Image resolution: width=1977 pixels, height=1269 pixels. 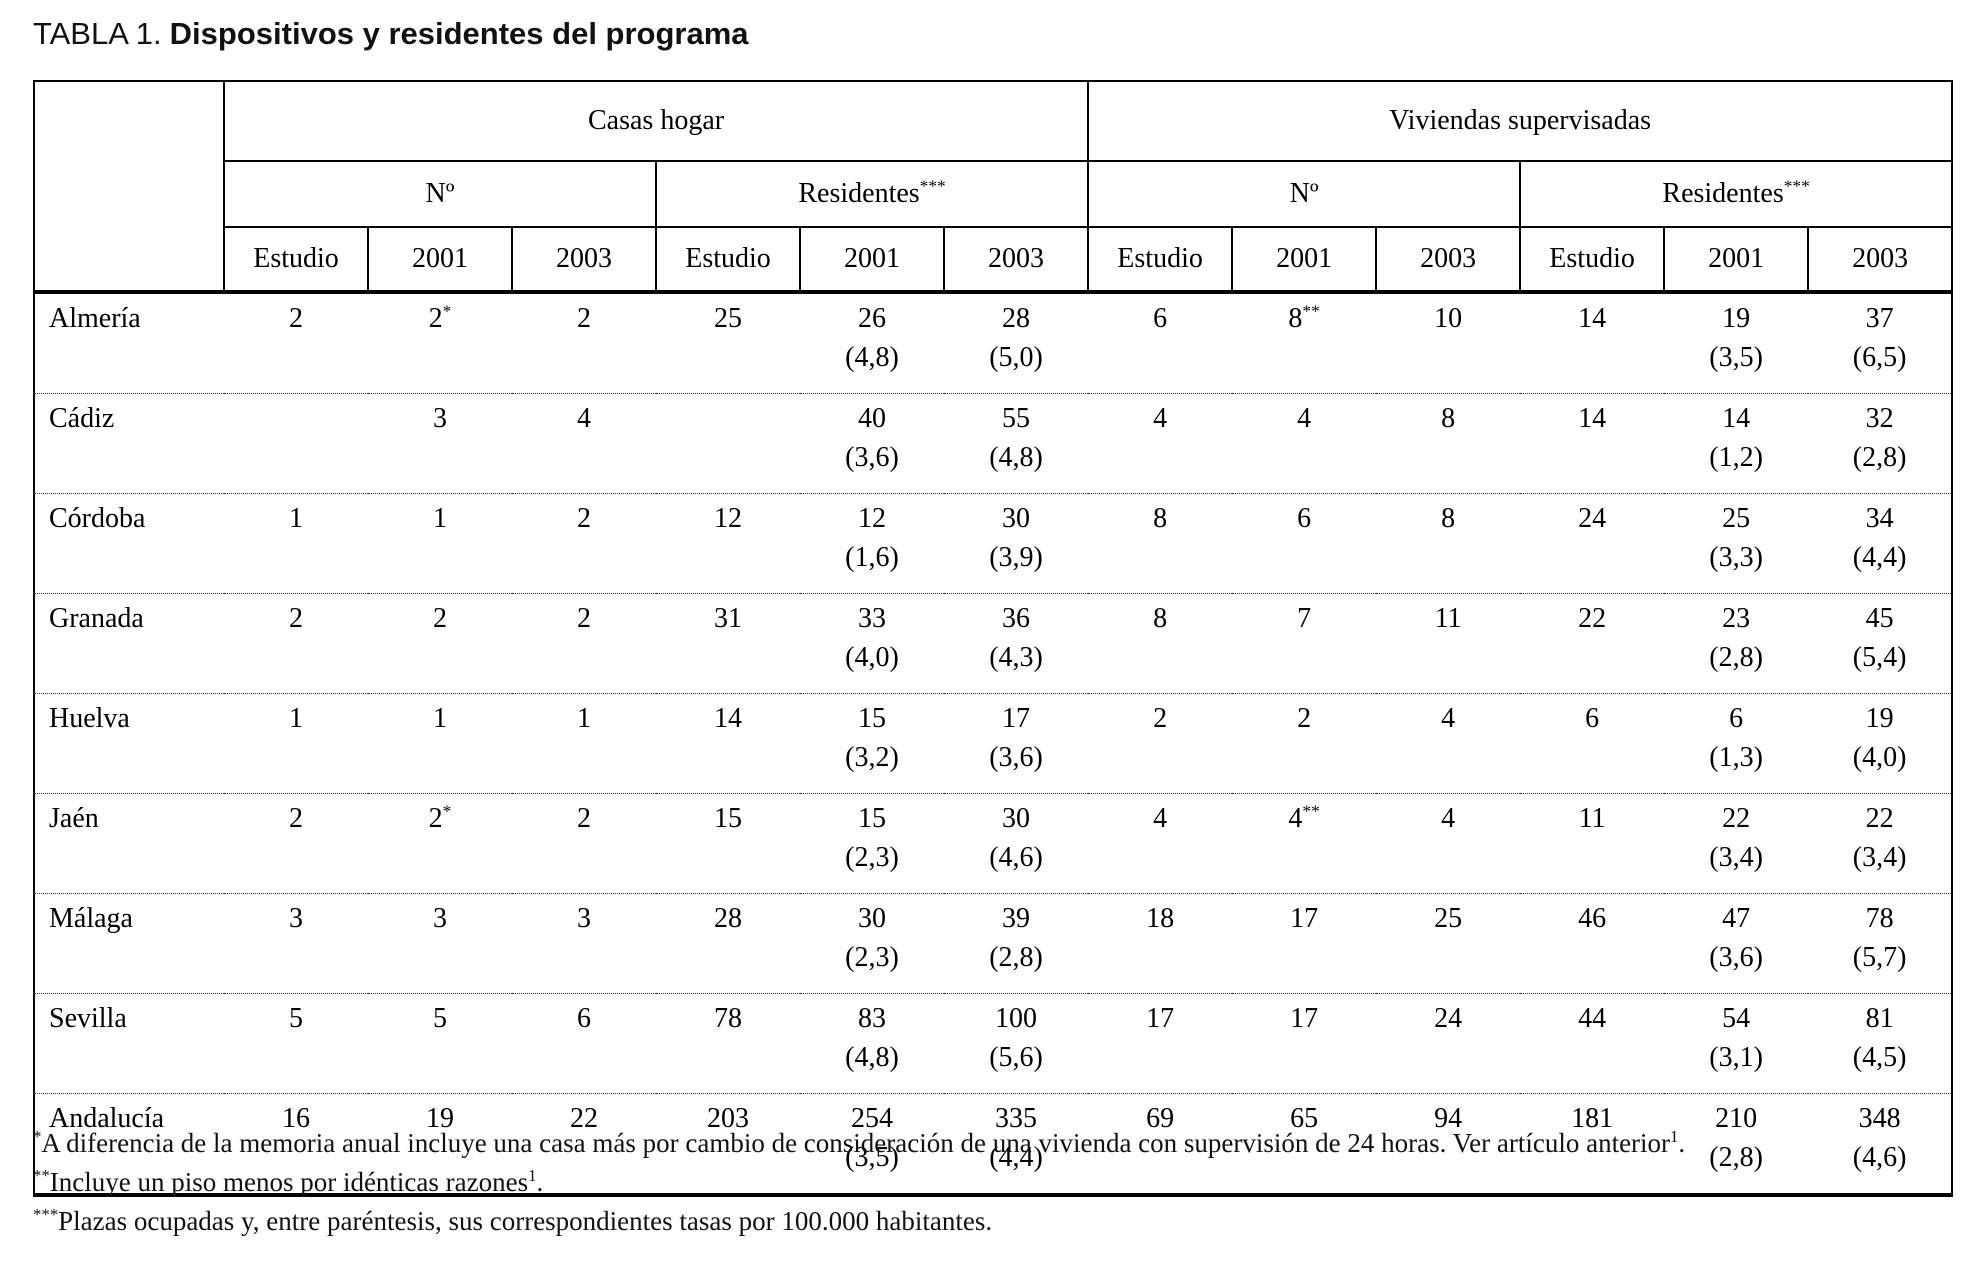 What do you see at coordinates (989, 1221) in the screenshot?
I see `footnote-tail: .` at bounding box center [989, 1221].